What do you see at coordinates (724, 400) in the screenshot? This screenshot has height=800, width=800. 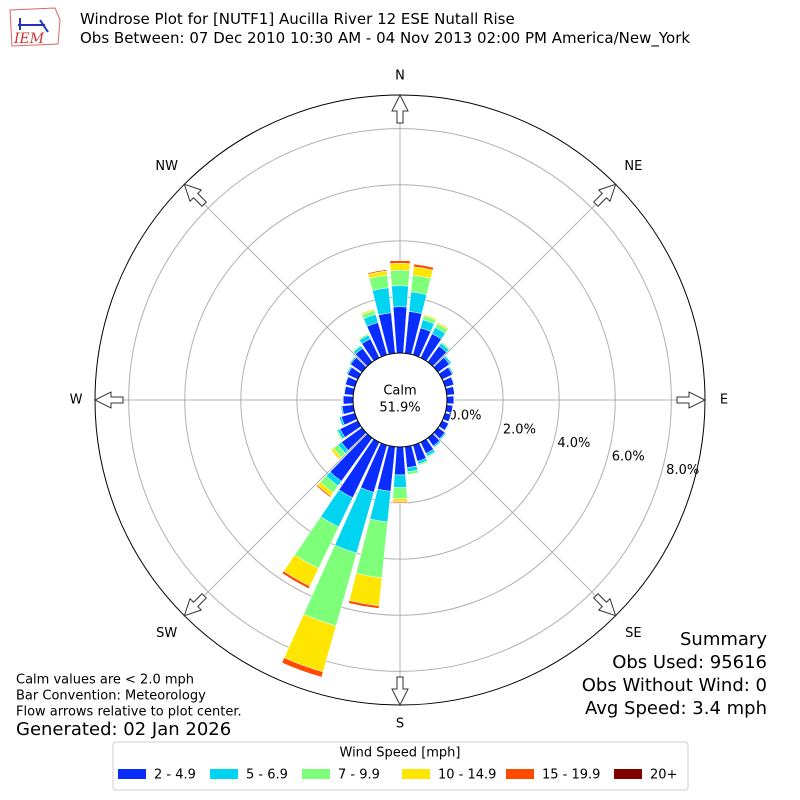 I see `compass-label: E` at bounding box center [724, 400].